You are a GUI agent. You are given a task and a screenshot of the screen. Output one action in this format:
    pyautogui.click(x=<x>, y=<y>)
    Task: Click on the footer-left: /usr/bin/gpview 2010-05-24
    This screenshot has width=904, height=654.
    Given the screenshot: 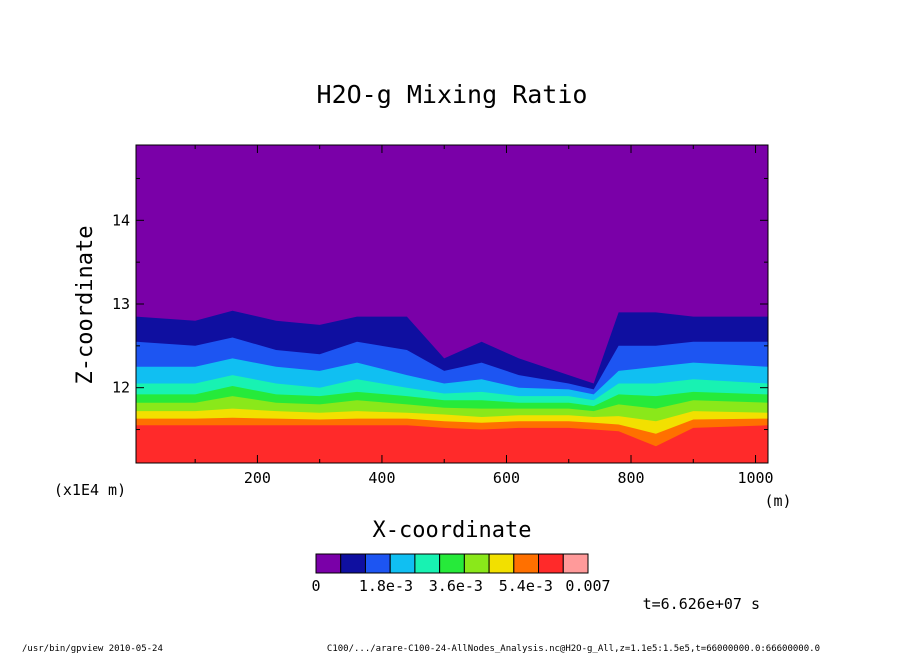 What is the action you would take?
    pyautogui.click(x=92, y=649)
    